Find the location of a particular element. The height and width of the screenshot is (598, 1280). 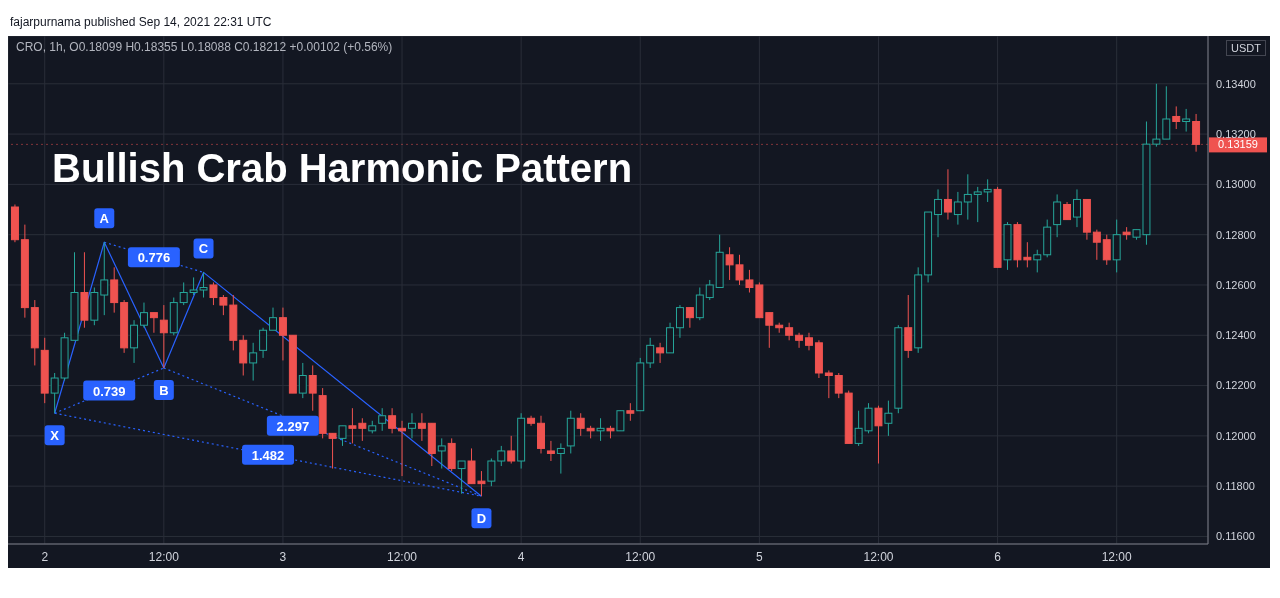

y-tick-label: 0.13400 is located at coordinates (1236, 83).